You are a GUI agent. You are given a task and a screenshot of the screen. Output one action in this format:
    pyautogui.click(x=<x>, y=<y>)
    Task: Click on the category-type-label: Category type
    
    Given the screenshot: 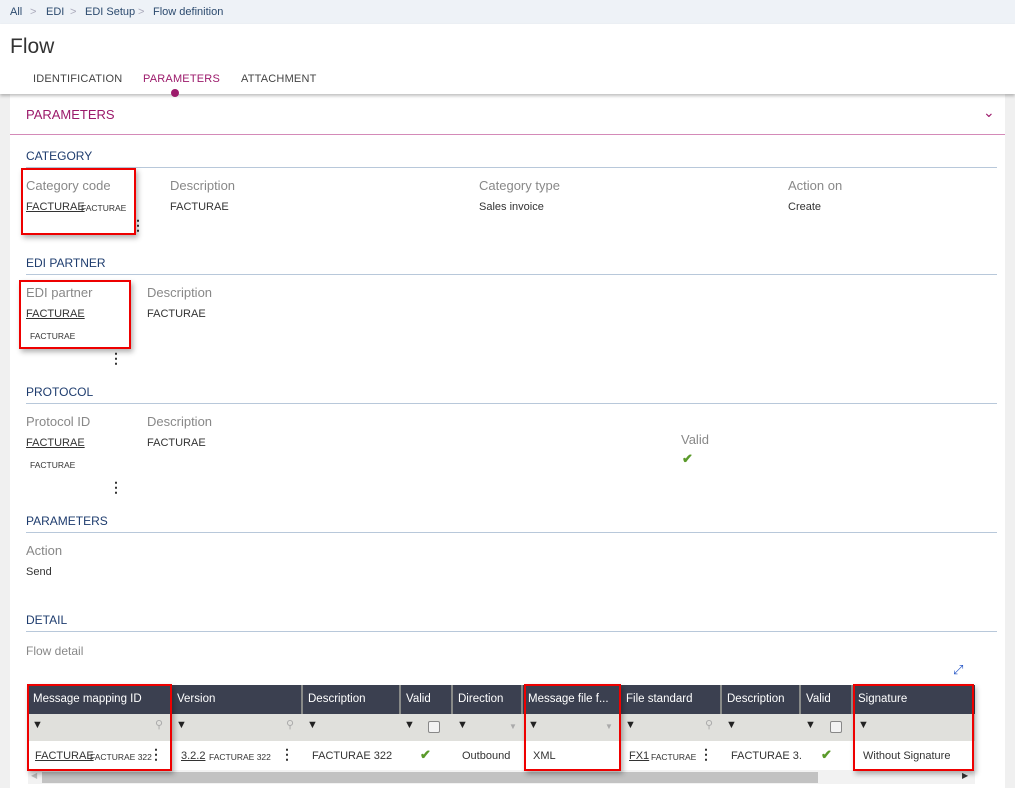 What is the action you would take?
    pyautogui.click(x=519, y=185)
    